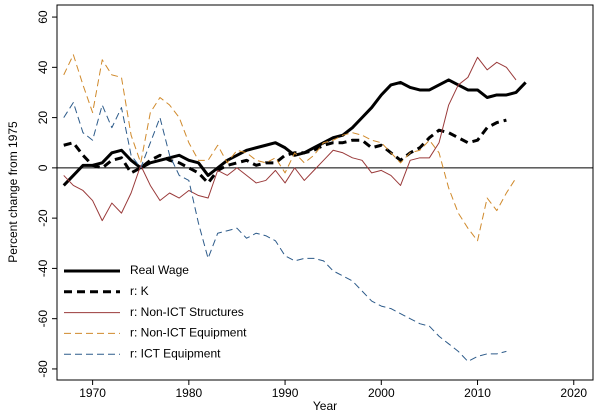 The width and height of the screenshot is (595, 419). What do you see at coordinates (43, 319) in the screenshot?
I see `y-tick-label: -60` at bounding box center [43, 319].